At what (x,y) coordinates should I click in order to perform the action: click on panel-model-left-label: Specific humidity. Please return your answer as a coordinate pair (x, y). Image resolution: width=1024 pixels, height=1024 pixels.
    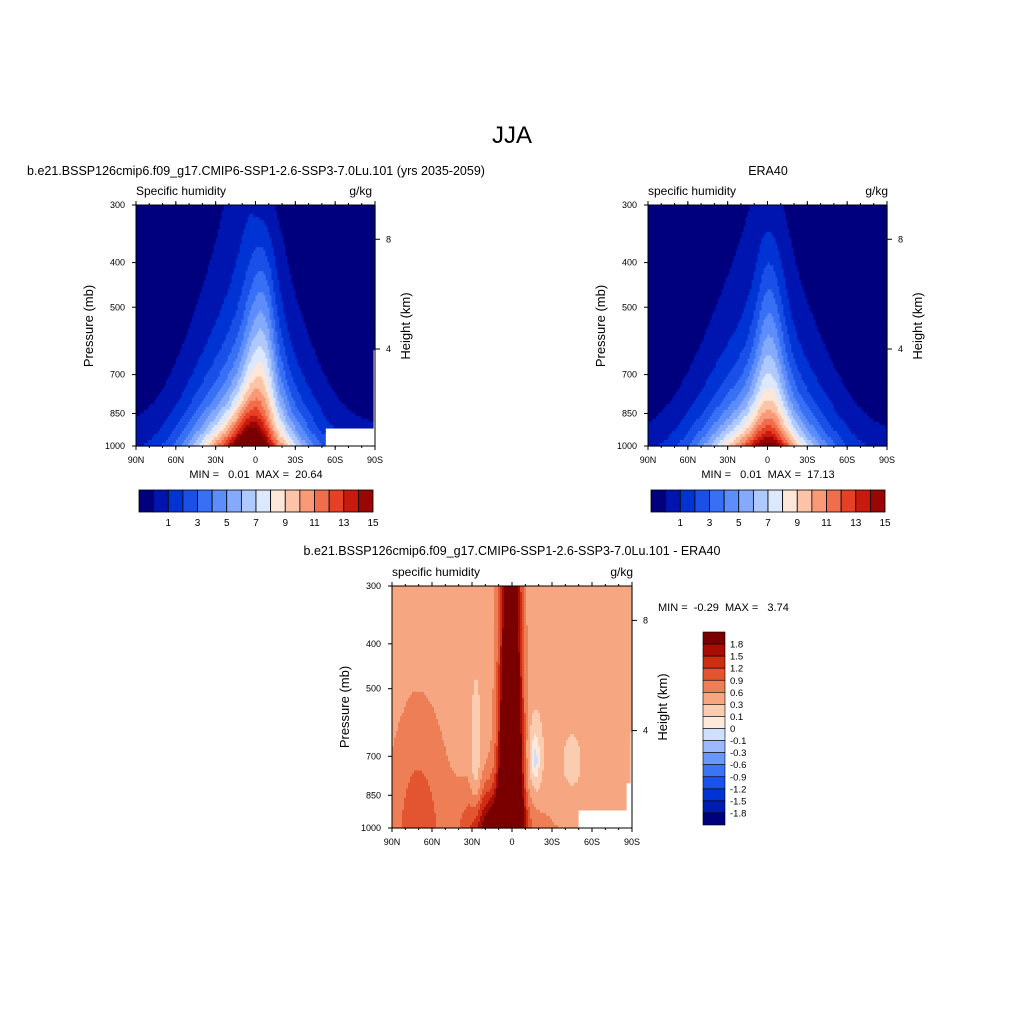
    Looking at the image, I should click on (181, 191).